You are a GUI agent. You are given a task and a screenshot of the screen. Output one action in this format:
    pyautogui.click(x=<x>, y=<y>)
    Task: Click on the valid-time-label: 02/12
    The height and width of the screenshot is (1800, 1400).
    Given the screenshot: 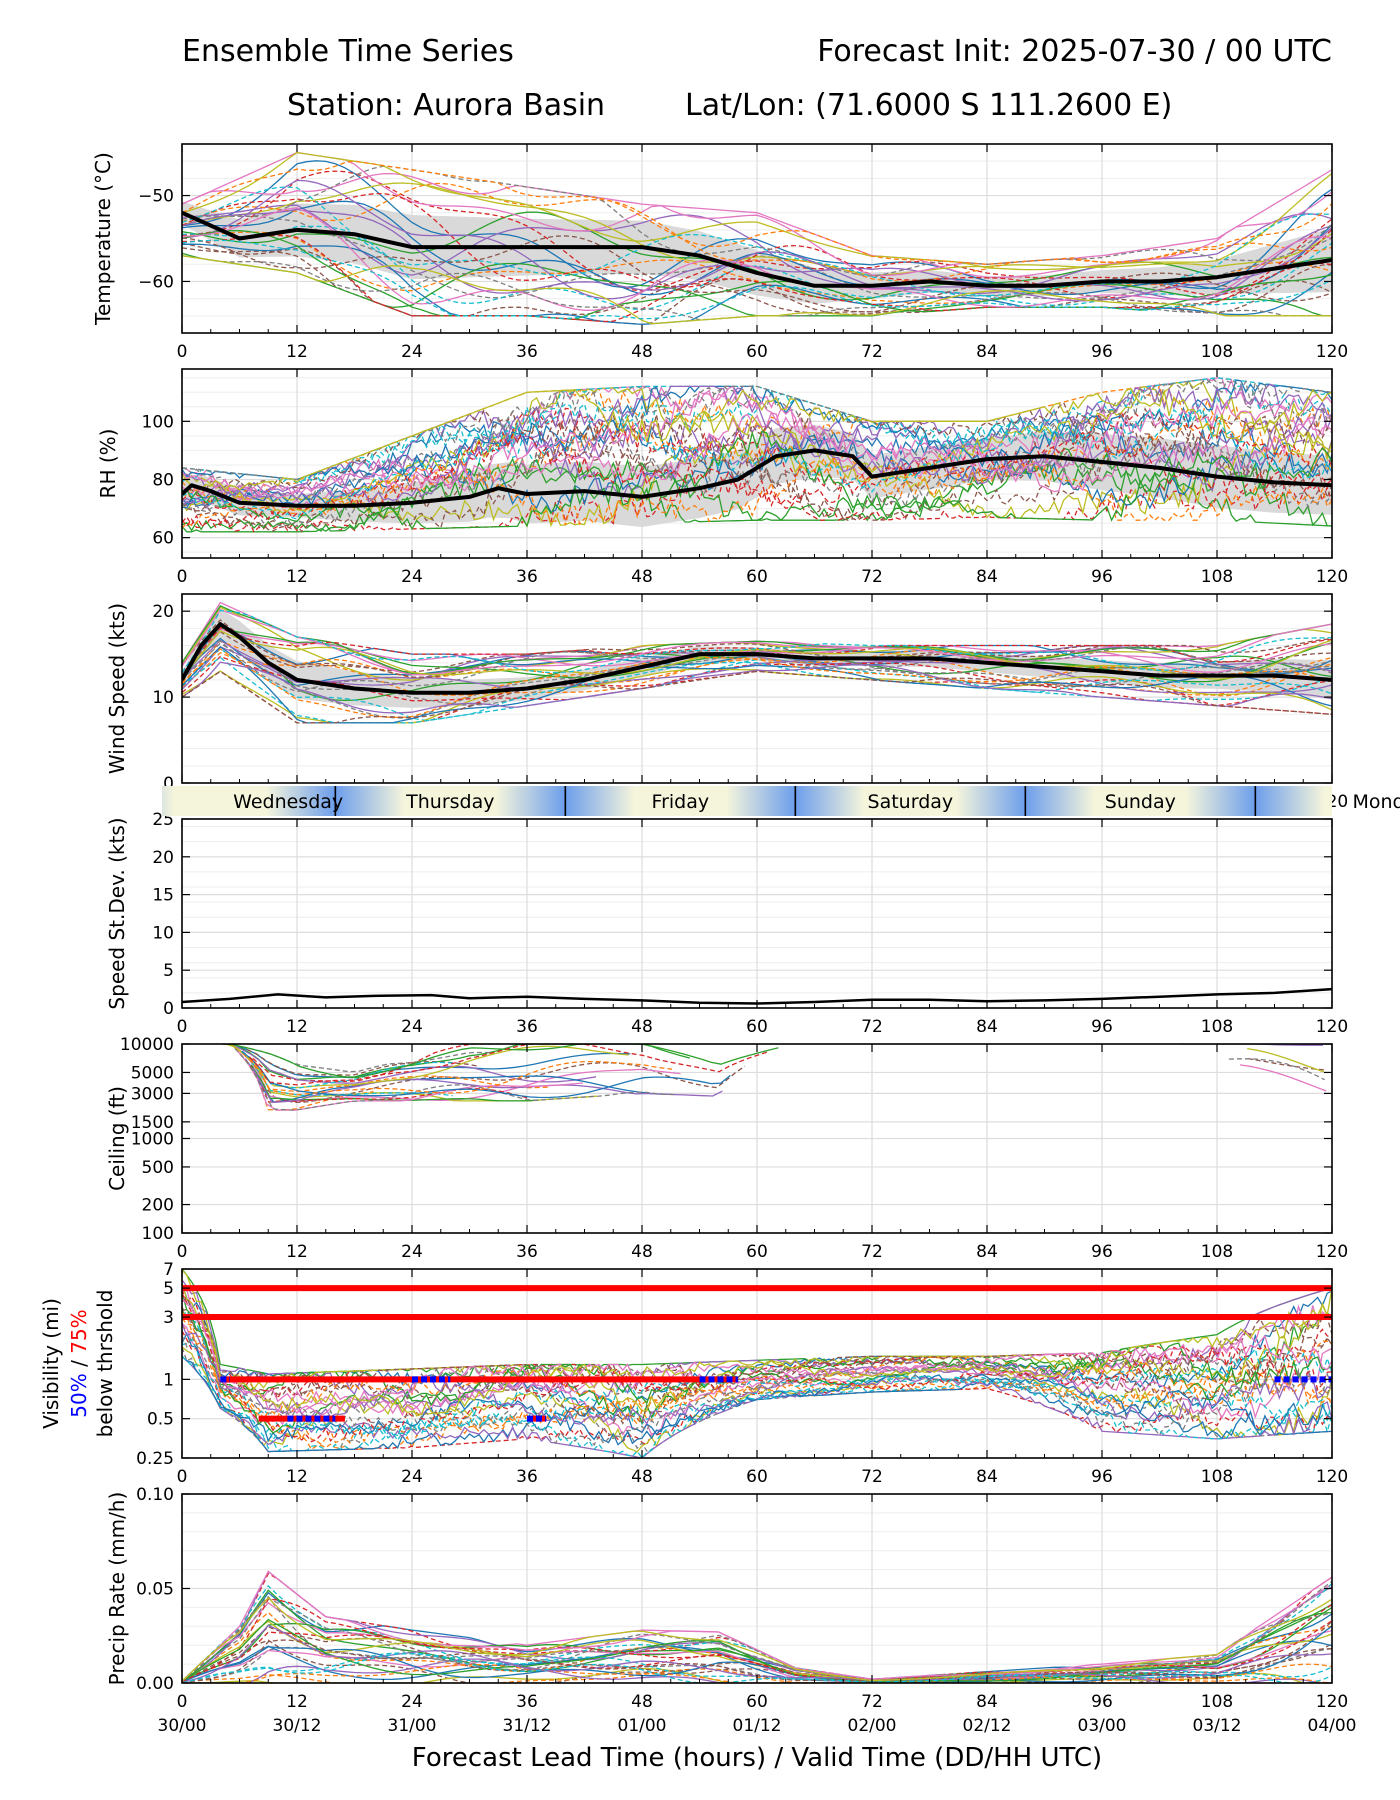 What is the action you would take?
    pyautogui.click(x=987, y=1726)
    